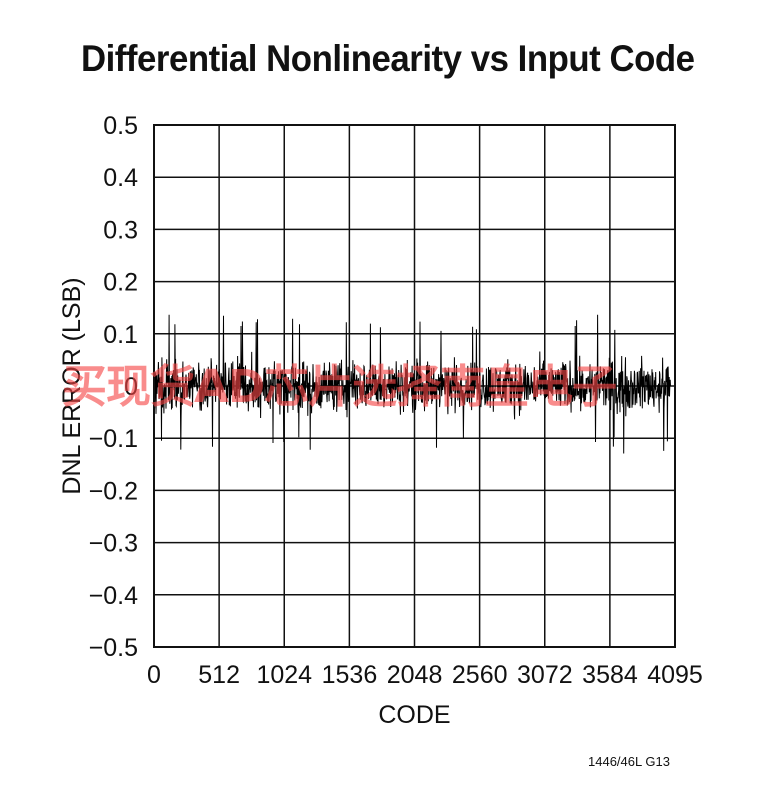 This screenshot has height=785, width=777. Describe the element at coordinates (284, 675) in the screenshot. I see `x-tick-label: 1024` at that location.